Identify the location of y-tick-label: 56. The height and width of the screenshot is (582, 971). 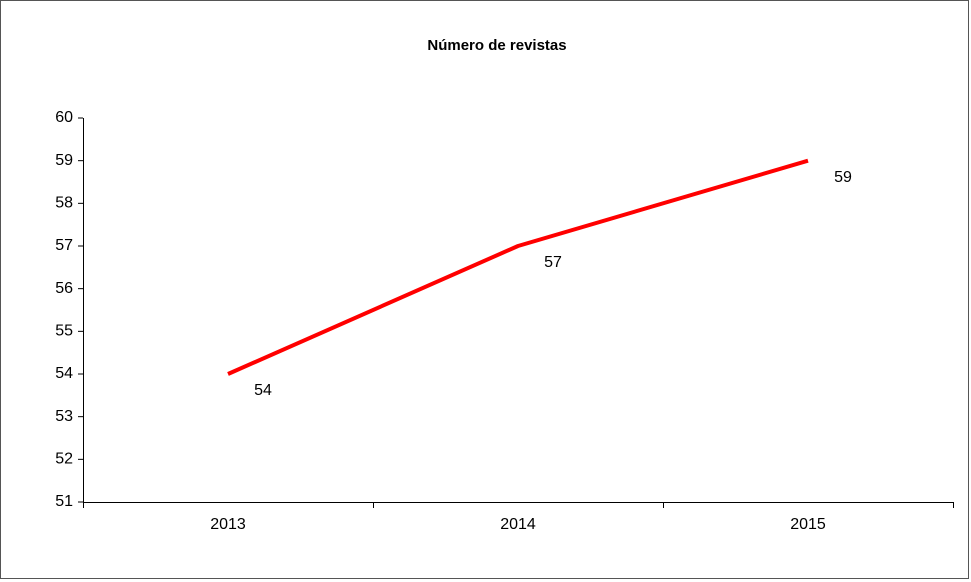
(64, 288).